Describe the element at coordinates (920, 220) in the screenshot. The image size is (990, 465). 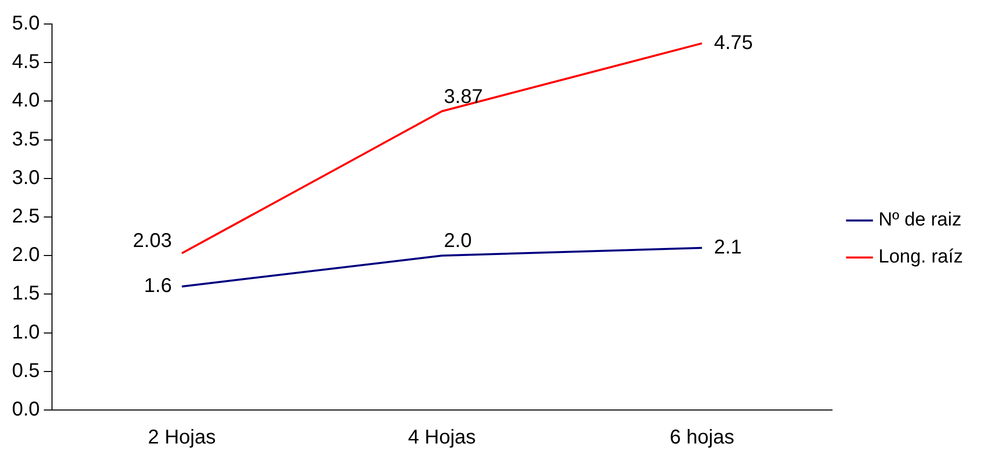
I see `legend-label: Nº de raiz` at that location.